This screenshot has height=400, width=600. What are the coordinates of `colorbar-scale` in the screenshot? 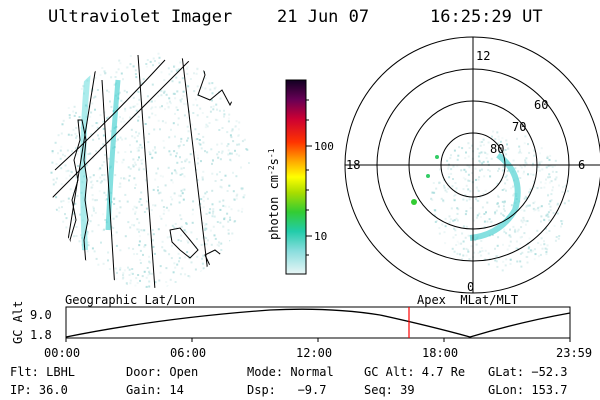 It's located at (296, 177).